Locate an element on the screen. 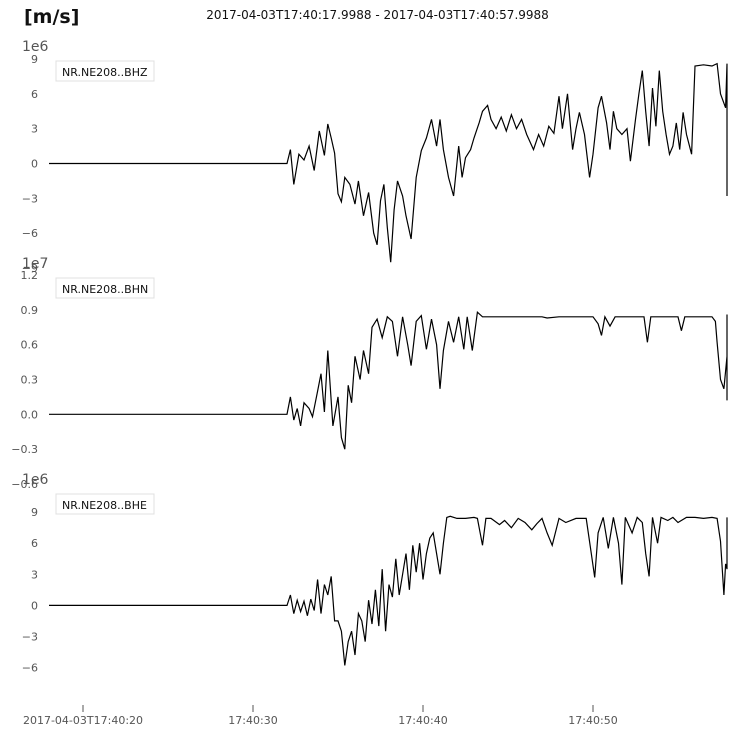  y-ticks-bhe: 9 6 3 0 −3 −6 is located at coordinates (30, 590).